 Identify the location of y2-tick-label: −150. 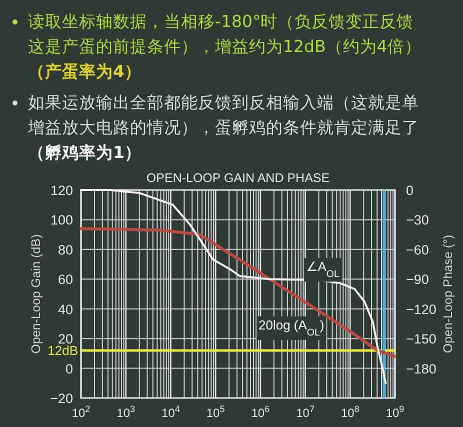
(421, 339).